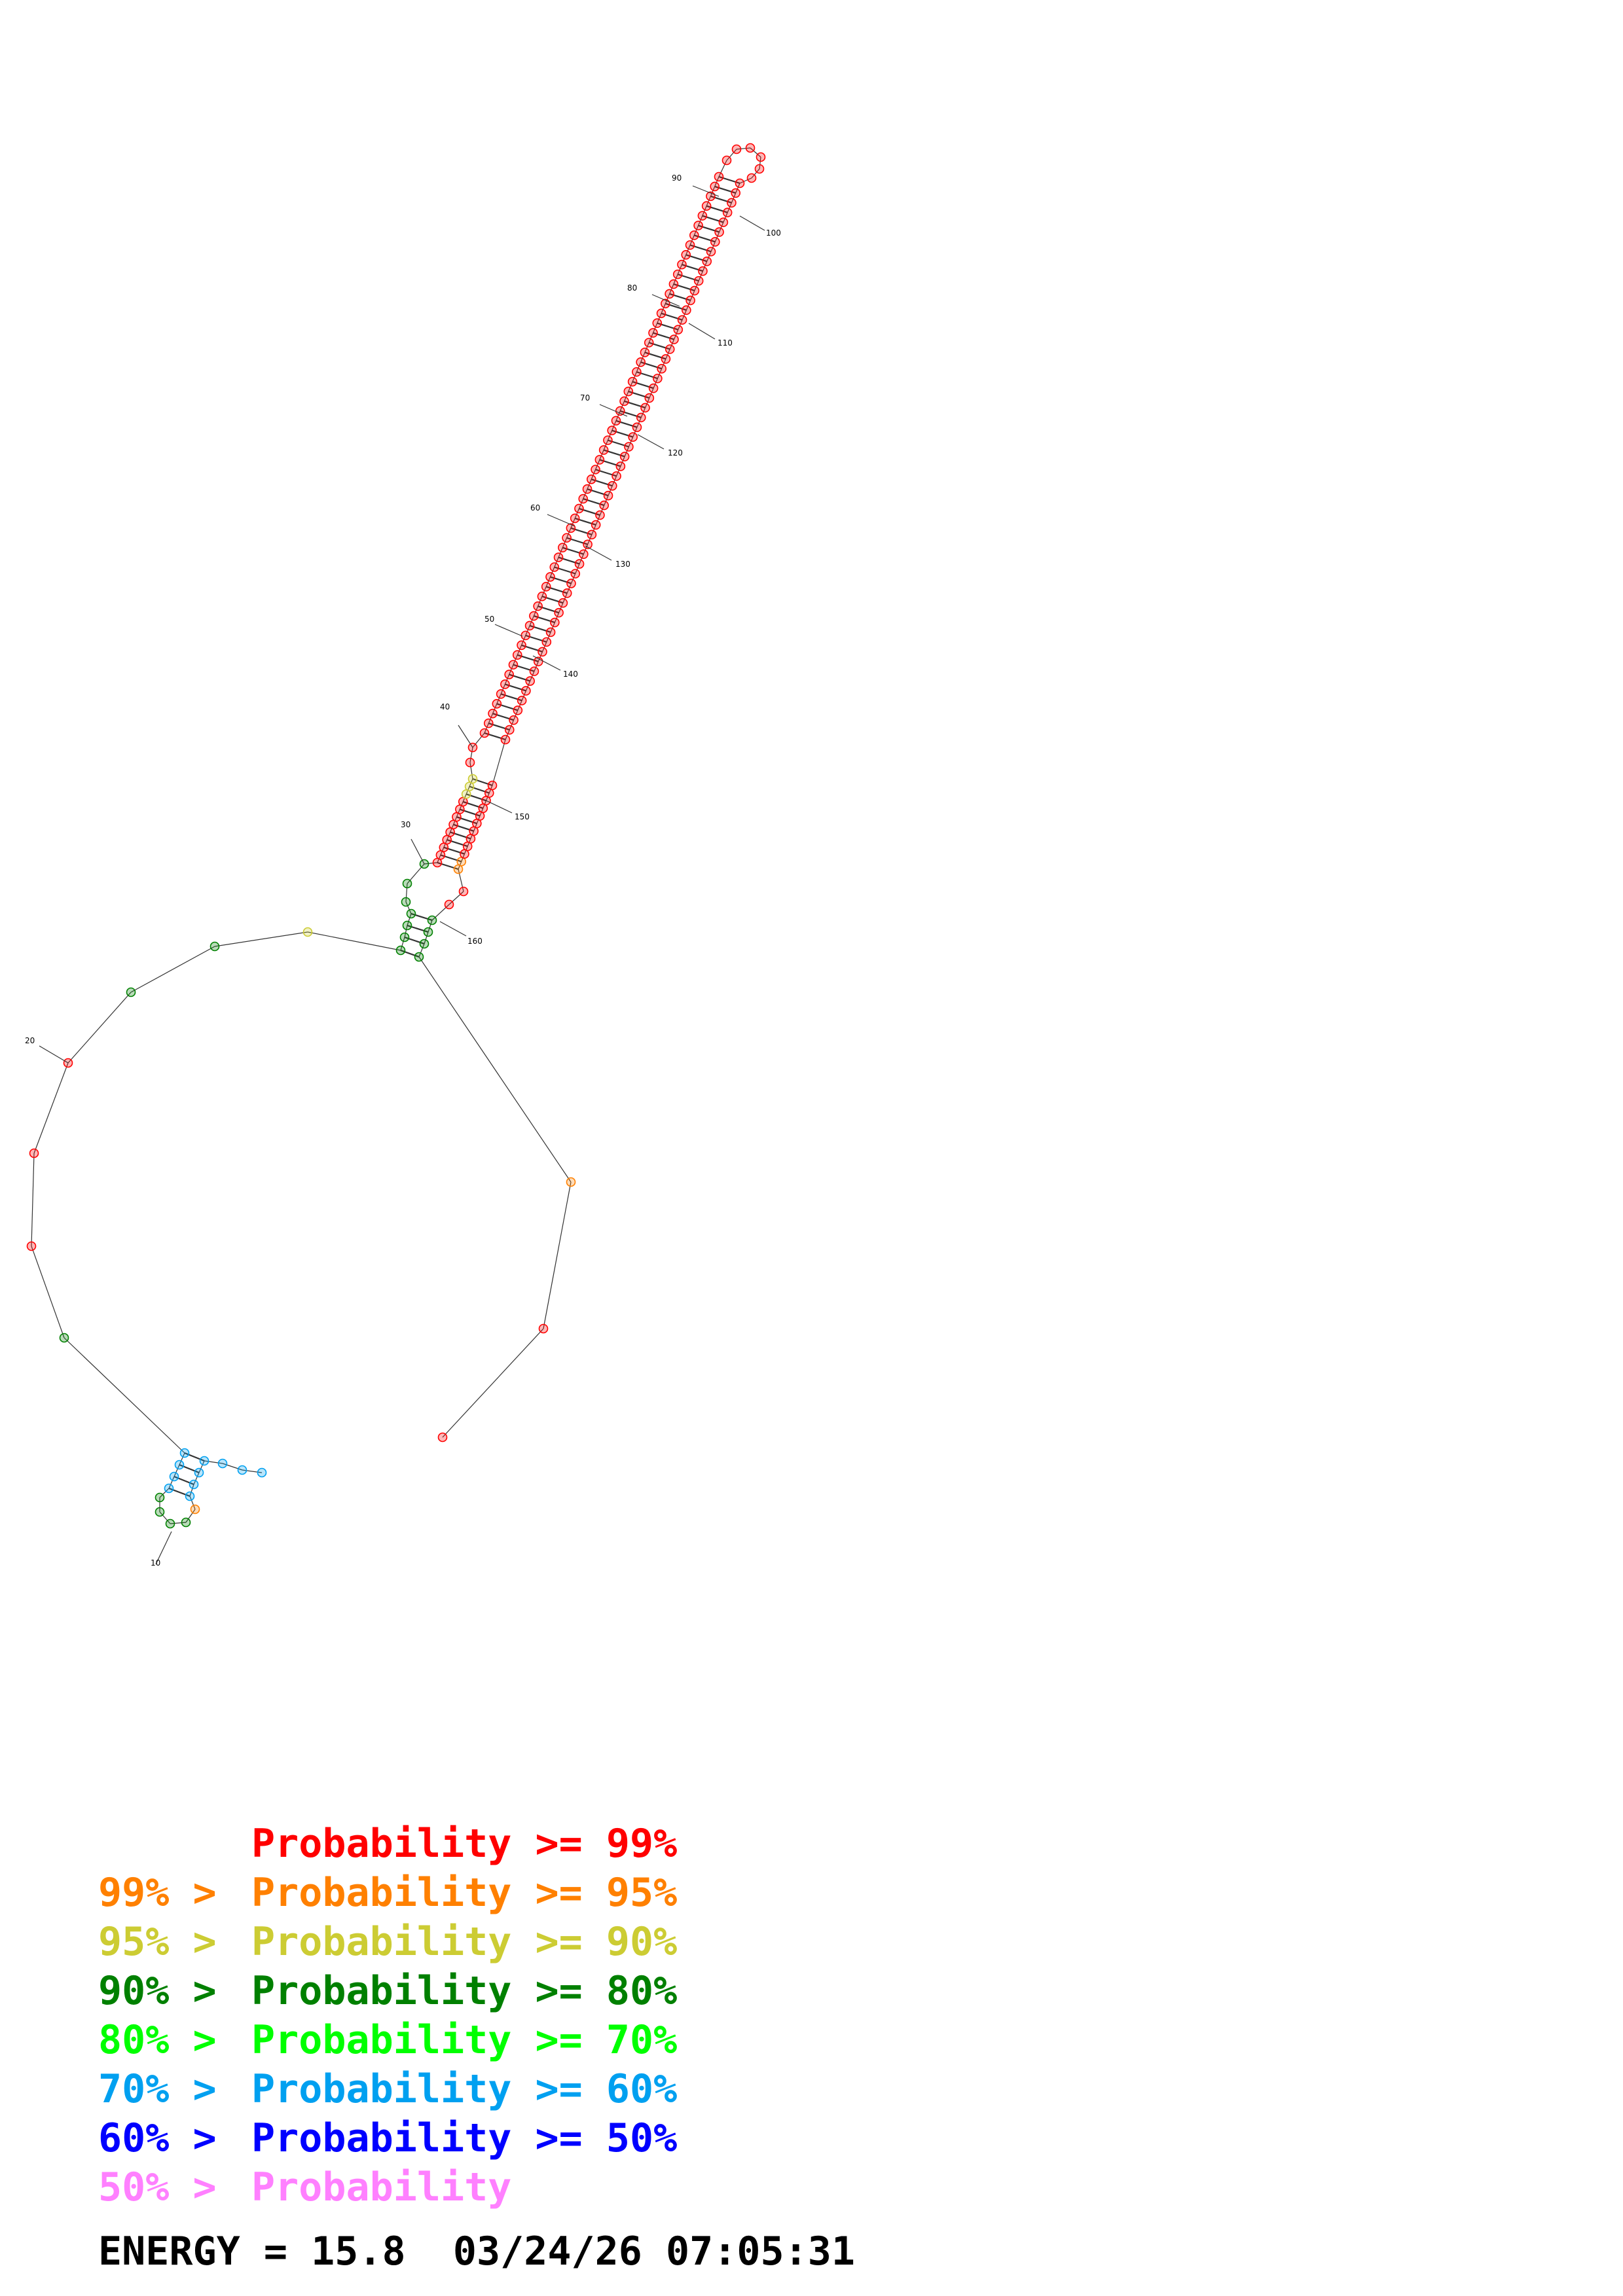 The image size is (1623, 2296). What do you see at coordinates (475, 941) in the screenshot?
I see `position-label: 160` at bounding box center [475, 941].